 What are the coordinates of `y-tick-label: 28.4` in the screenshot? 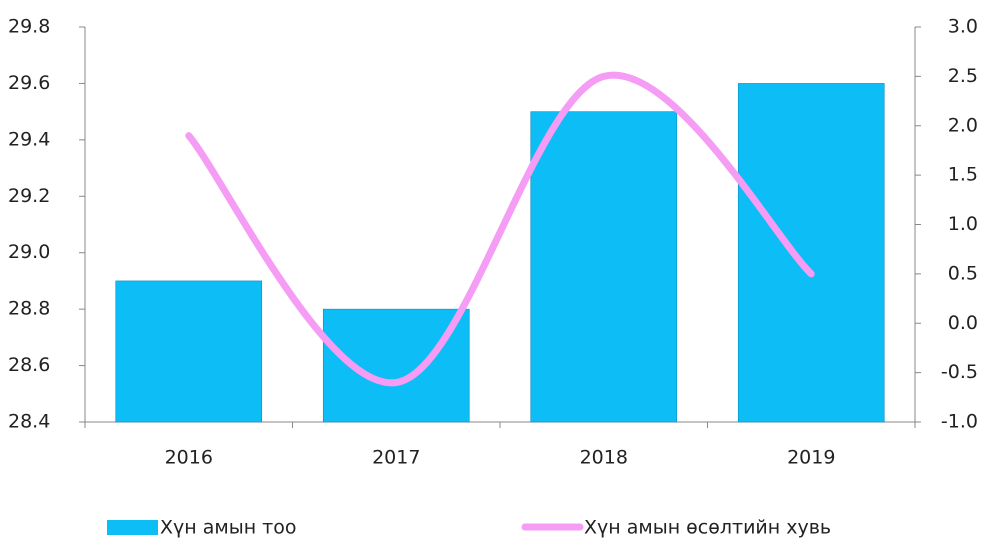 It's located at (29, 422).